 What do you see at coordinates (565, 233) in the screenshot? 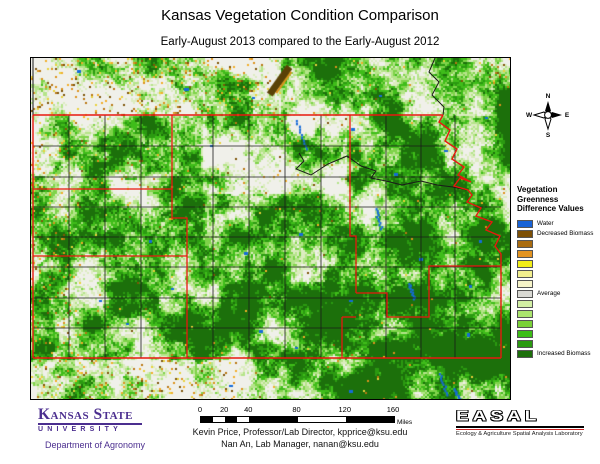
I see `legend-item-label: Decreased Biomass` at bounding box center [565, 233].